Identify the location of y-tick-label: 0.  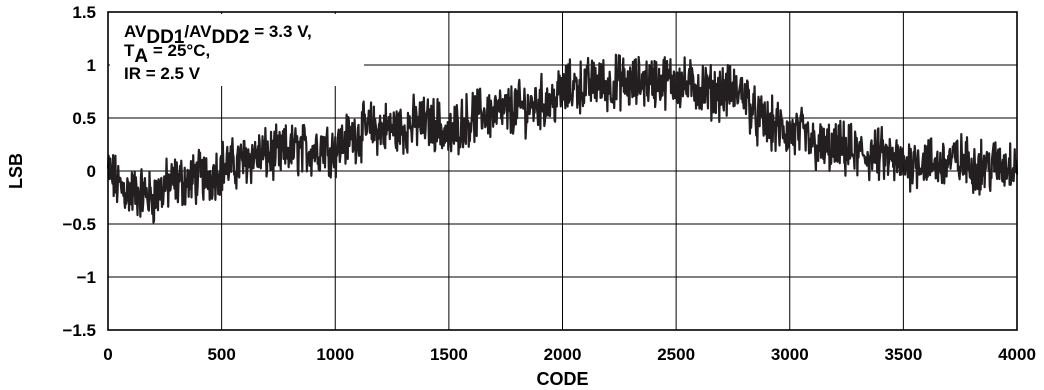
(91, 171).